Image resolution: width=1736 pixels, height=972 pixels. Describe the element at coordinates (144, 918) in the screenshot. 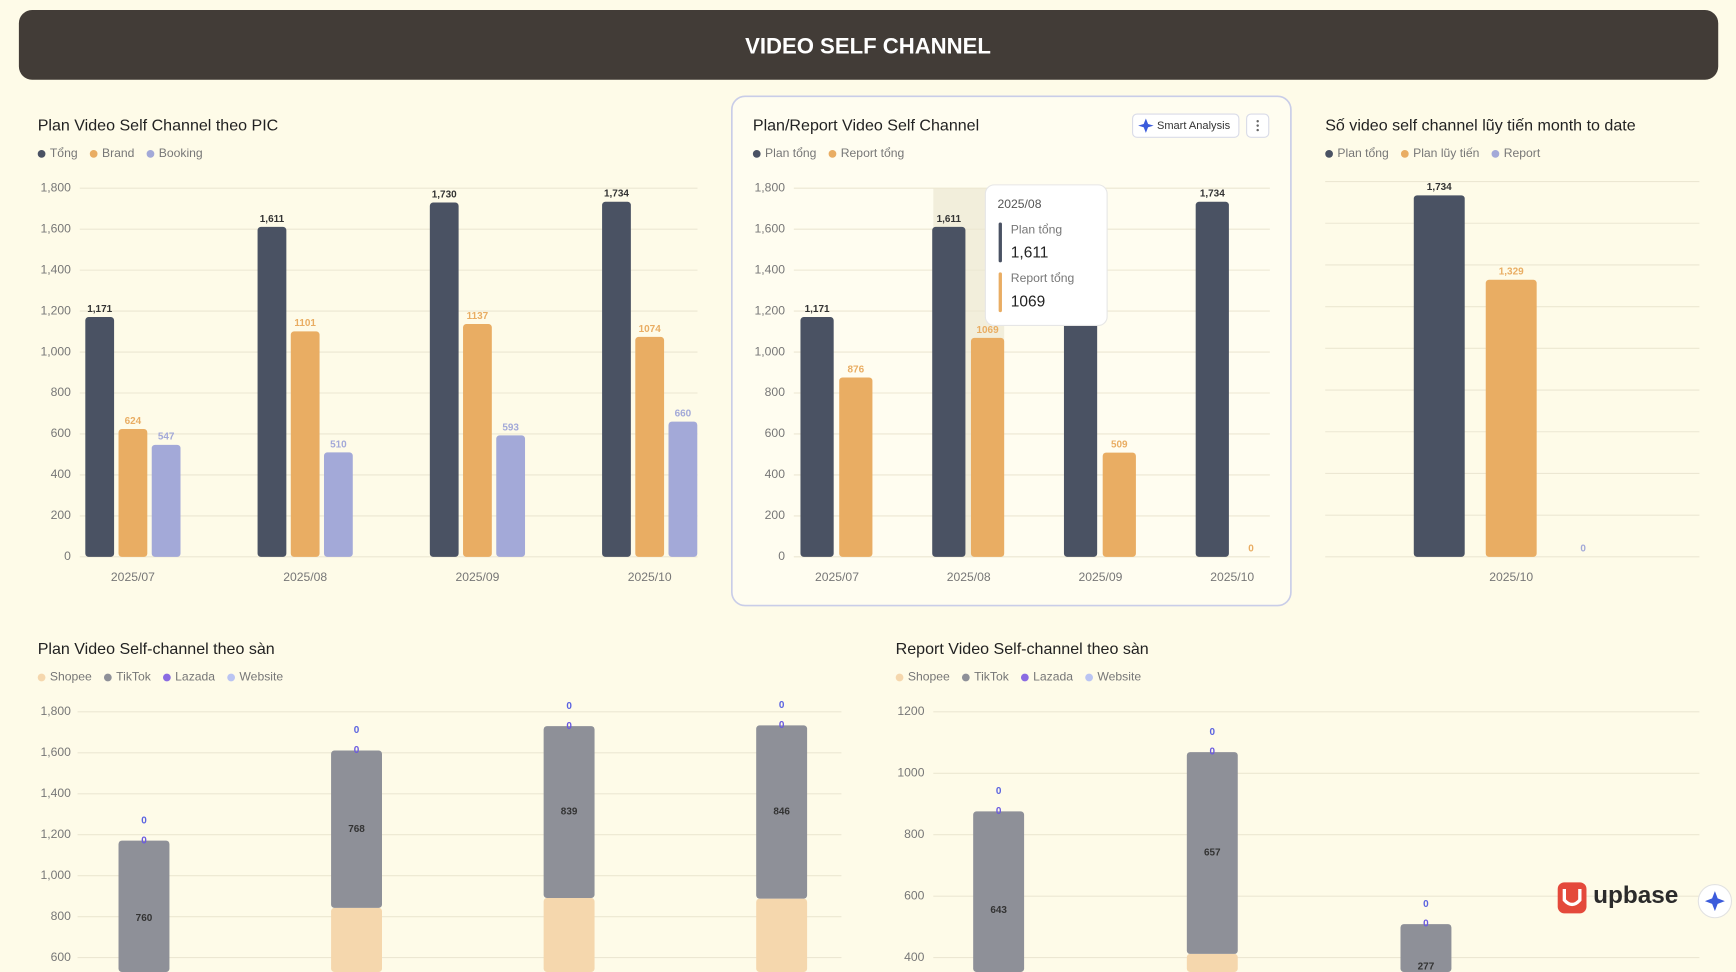

I see `value-label: 760` at that location.